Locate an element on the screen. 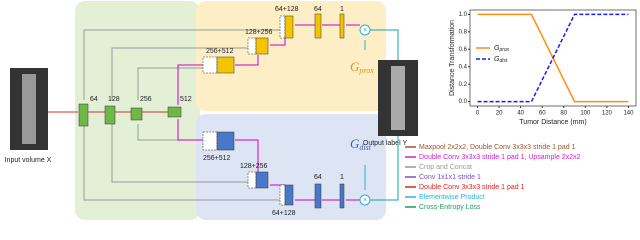 The height and width of the screenshot is (240, 640). x-tick-label: 20 is located at coordinates (499, 114).